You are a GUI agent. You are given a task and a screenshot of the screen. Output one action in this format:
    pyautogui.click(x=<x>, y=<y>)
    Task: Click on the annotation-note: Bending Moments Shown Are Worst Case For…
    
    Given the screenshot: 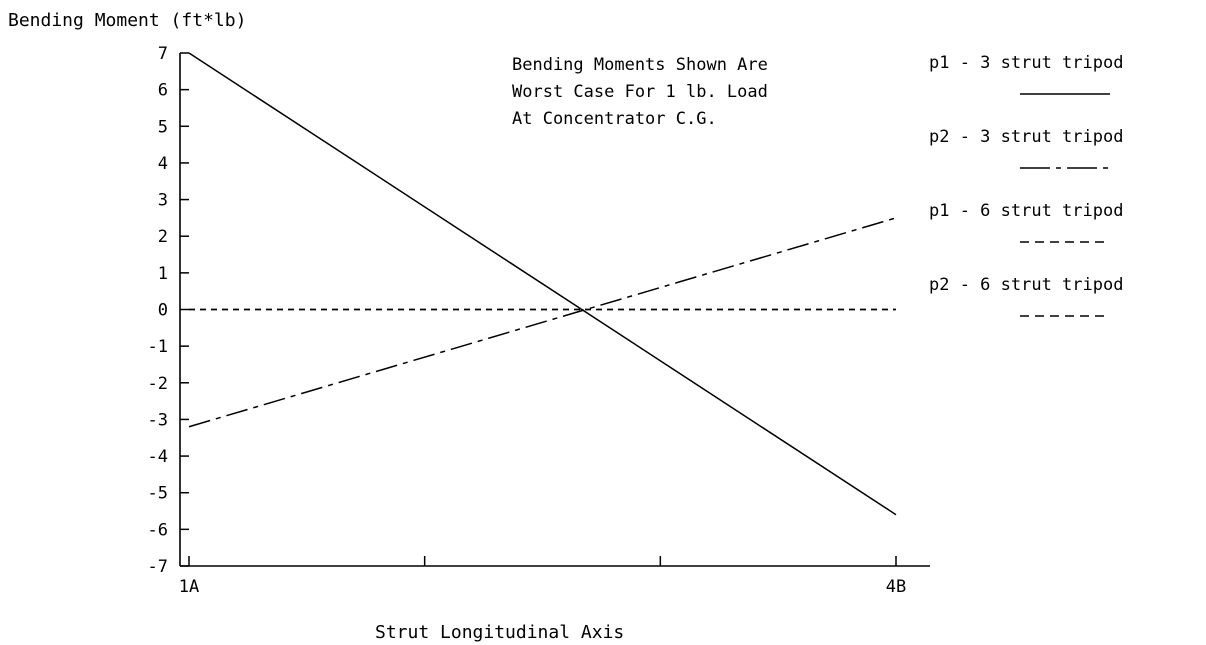 What is the action you would take?
    pyautogui.click(x=640, y=92)
    